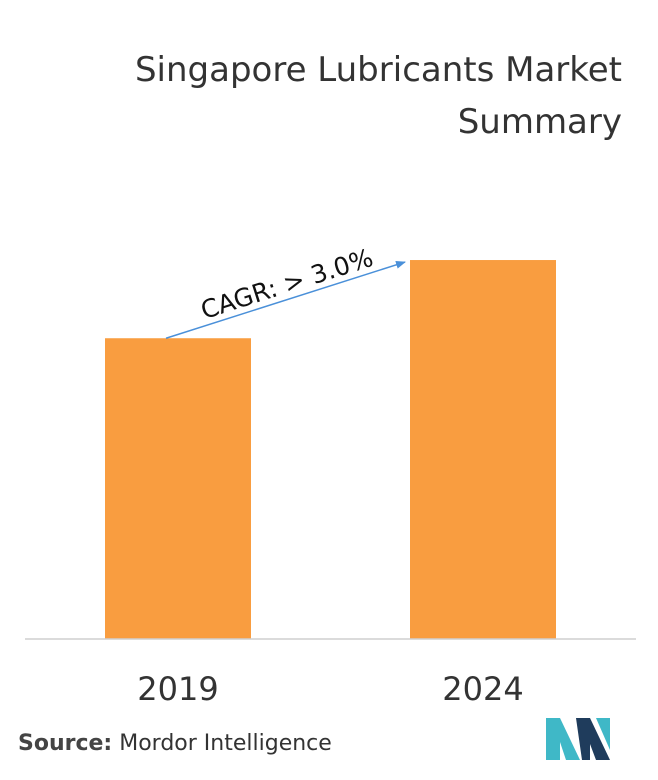 The image size is (658, 780). I want to click on logo-right-accent, so click(603, 734).